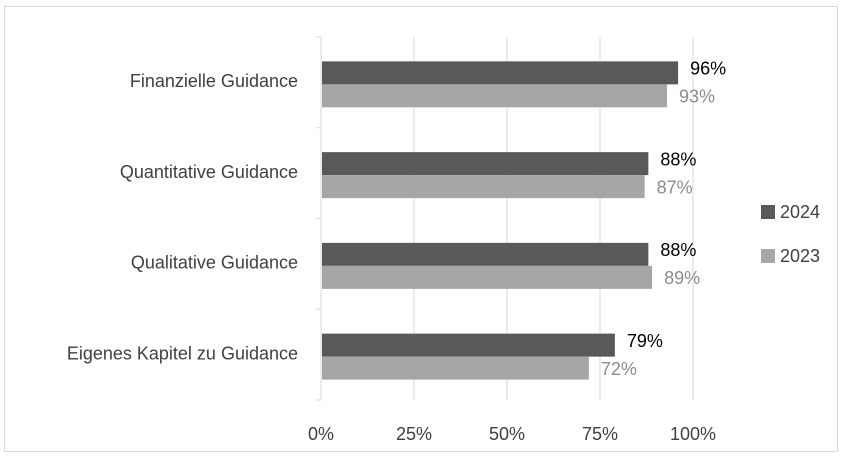  I want to click on value-labels: 96% 93% 88% 87% 88% 89% 79% 72%, so click(663, 219).